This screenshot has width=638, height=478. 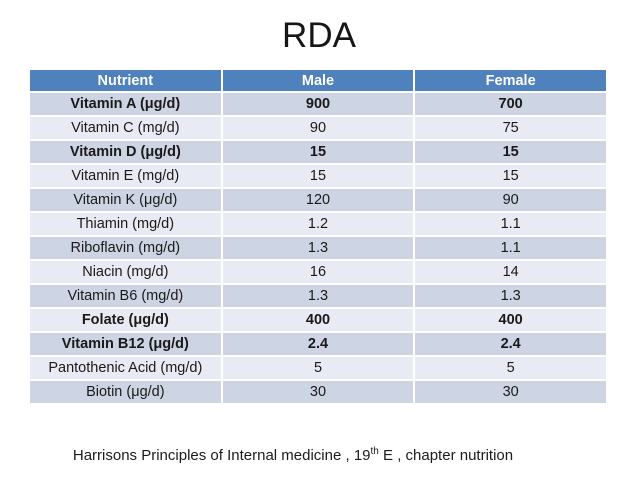 What do you see at coordinates (125, 296) in the screenshot?
I see `cell-nutrient: Vitamin B6 (mg/d)` at bounding box center [125, 296].